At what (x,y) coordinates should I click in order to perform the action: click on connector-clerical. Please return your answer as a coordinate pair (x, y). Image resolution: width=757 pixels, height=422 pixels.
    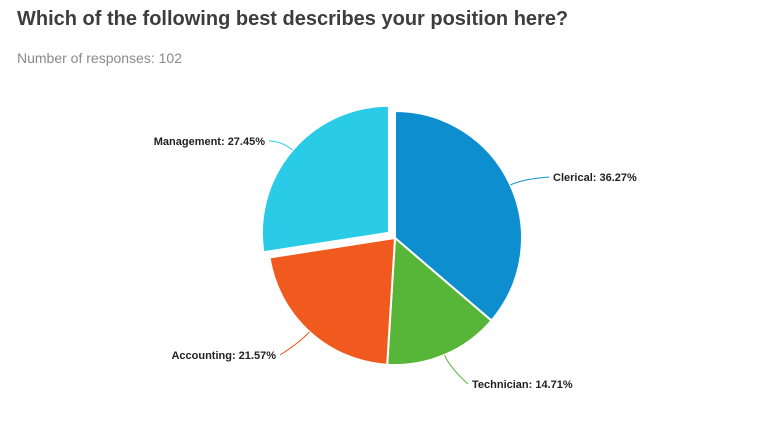
    Looking at the image, I should click on (530, 181).